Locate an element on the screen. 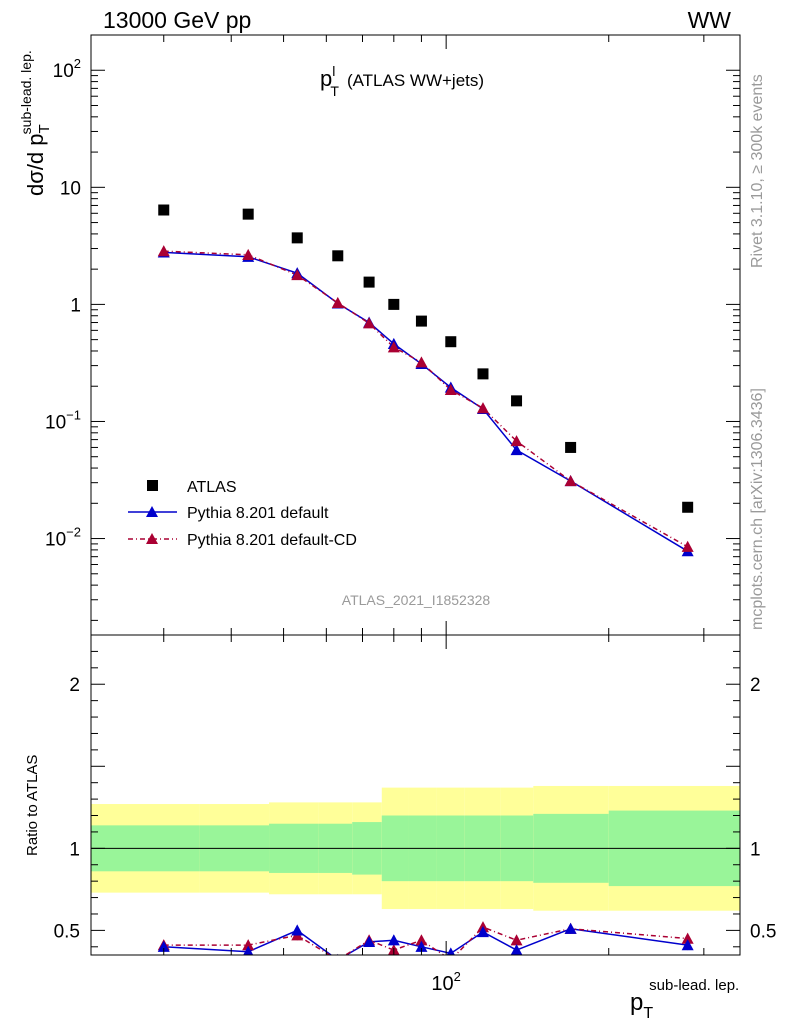  main-y-tick-label: 10² is located at coordinates (67, 69).